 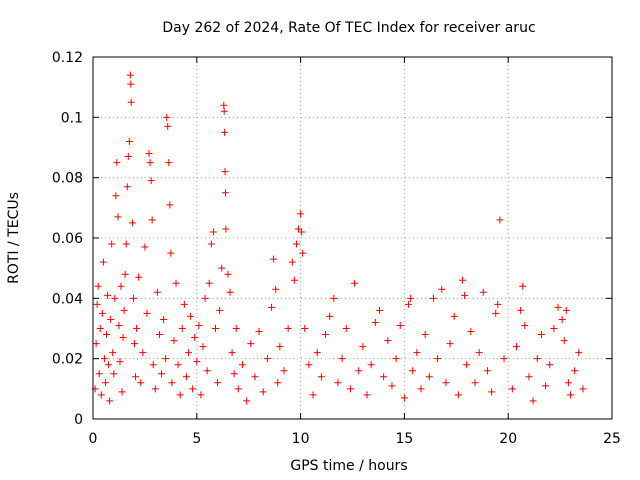 What do you see at coordinates (67, 58) in the screenshot?
I see `y-tick-label: 0.12` at bounding box center [67, 58].